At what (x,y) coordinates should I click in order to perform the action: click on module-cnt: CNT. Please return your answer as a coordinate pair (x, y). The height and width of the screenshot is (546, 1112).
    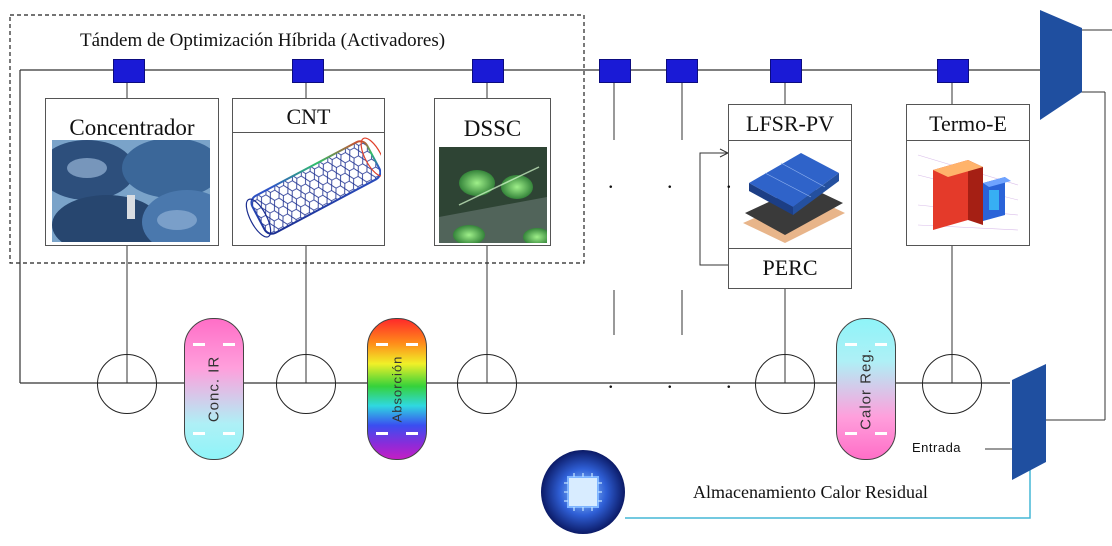
    Looking at the image, I should click on (308, 172).